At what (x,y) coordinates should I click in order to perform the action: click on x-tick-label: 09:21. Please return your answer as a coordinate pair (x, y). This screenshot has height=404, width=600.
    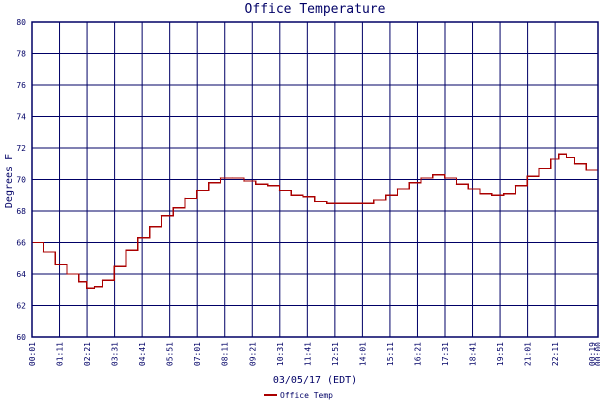
    Looking at the image, I should click on (252, 354).